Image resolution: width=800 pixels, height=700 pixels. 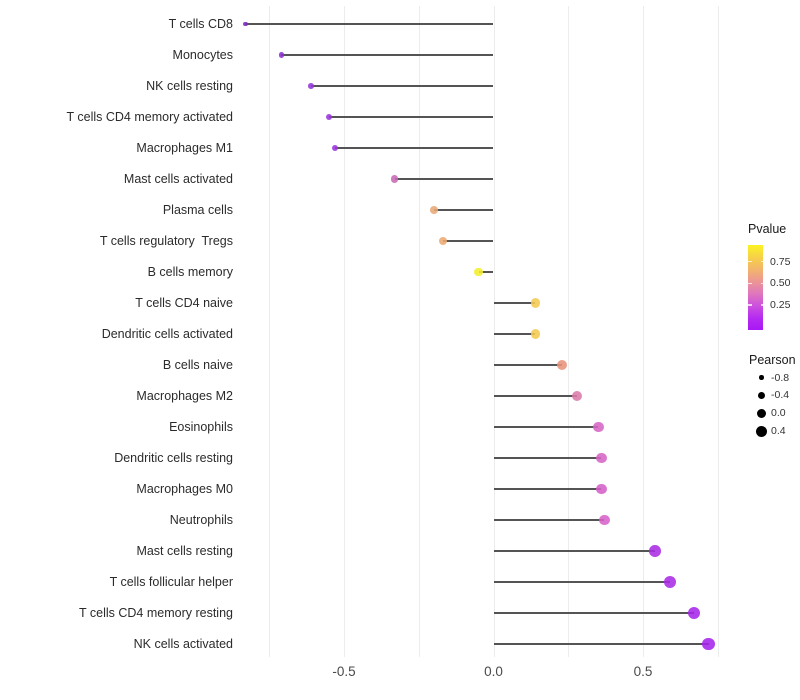 I want to click on legend-pearson-title: Pearson, so click(x=772, y=360).